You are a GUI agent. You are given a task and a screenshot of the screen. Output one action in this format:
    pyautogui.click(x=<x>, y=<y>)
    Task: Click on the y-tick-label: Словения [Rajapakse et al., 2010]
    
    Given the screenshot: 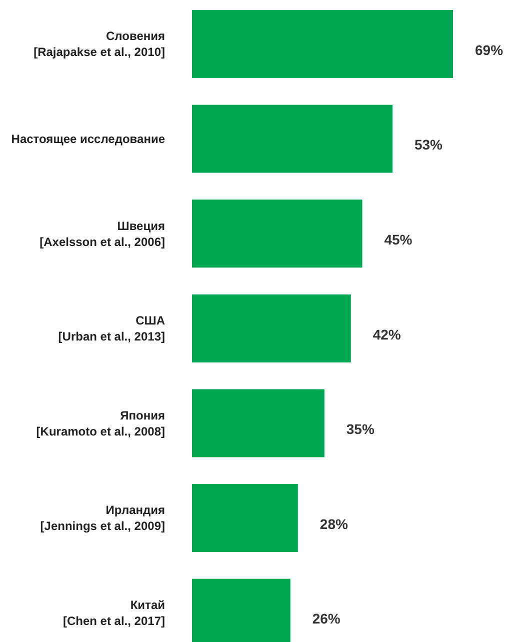 What is the action you would take?
    pyautogui.click(x=99, y=44)
    